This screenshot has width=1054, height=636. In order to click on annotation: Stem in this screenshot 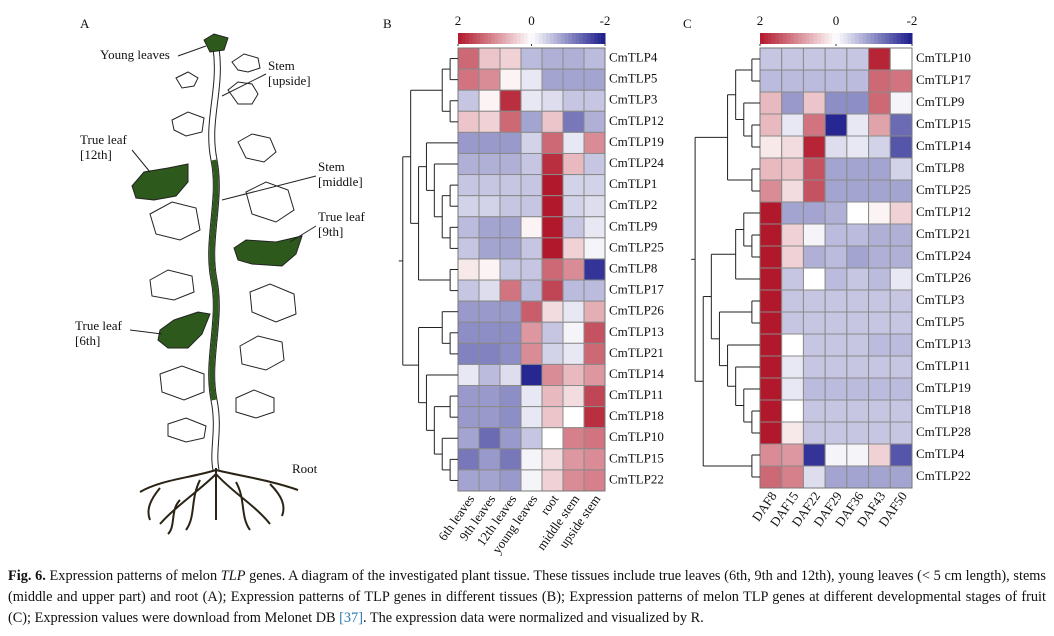, I will do `click(281, 65)`.